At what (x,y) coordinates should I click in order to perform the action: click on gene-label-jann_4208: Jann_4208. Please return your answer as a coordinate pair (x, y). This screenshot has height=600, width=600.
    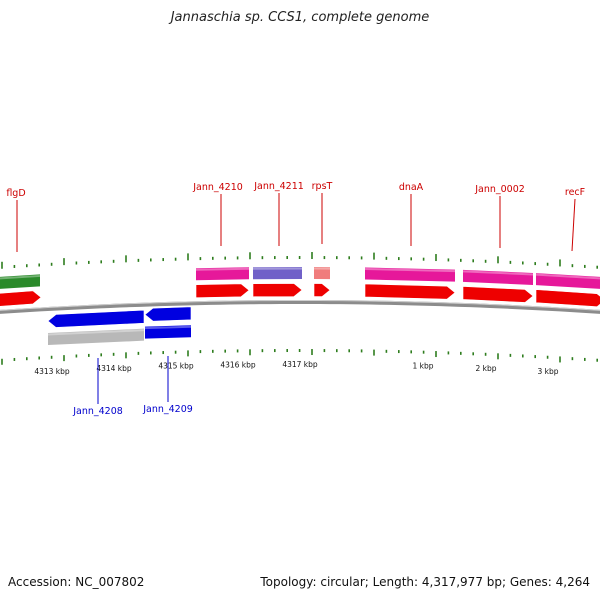
    Looking at the image, I should click on (97, 411).